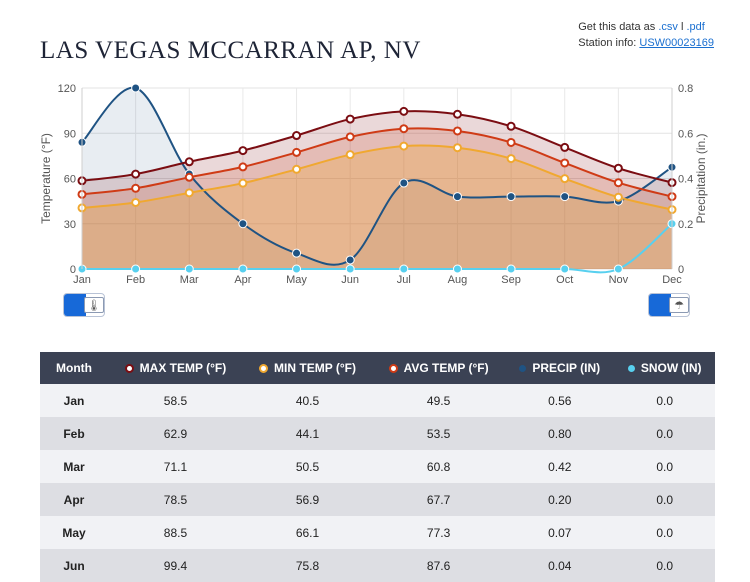  What do you see at coordinates (307, 532) in the screenshot?
I see `cell-min-temp: 66.1` at bounding box center [307, 532].